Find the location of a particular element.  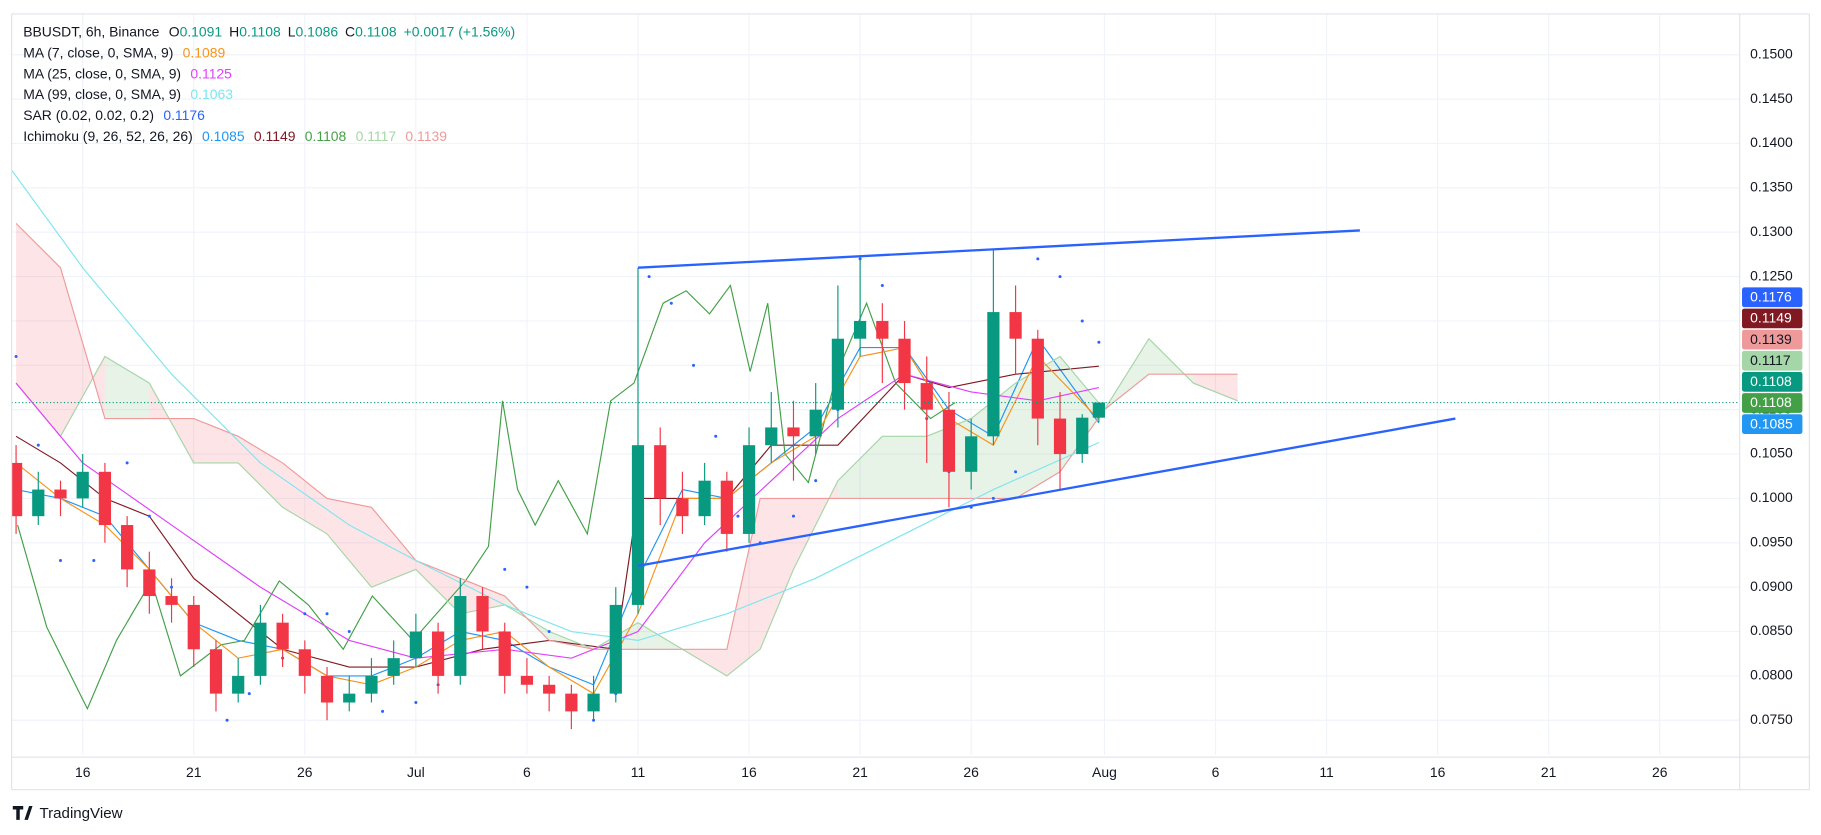

price-tag-label: 0.1149 is located at coordinates (1771, 318).